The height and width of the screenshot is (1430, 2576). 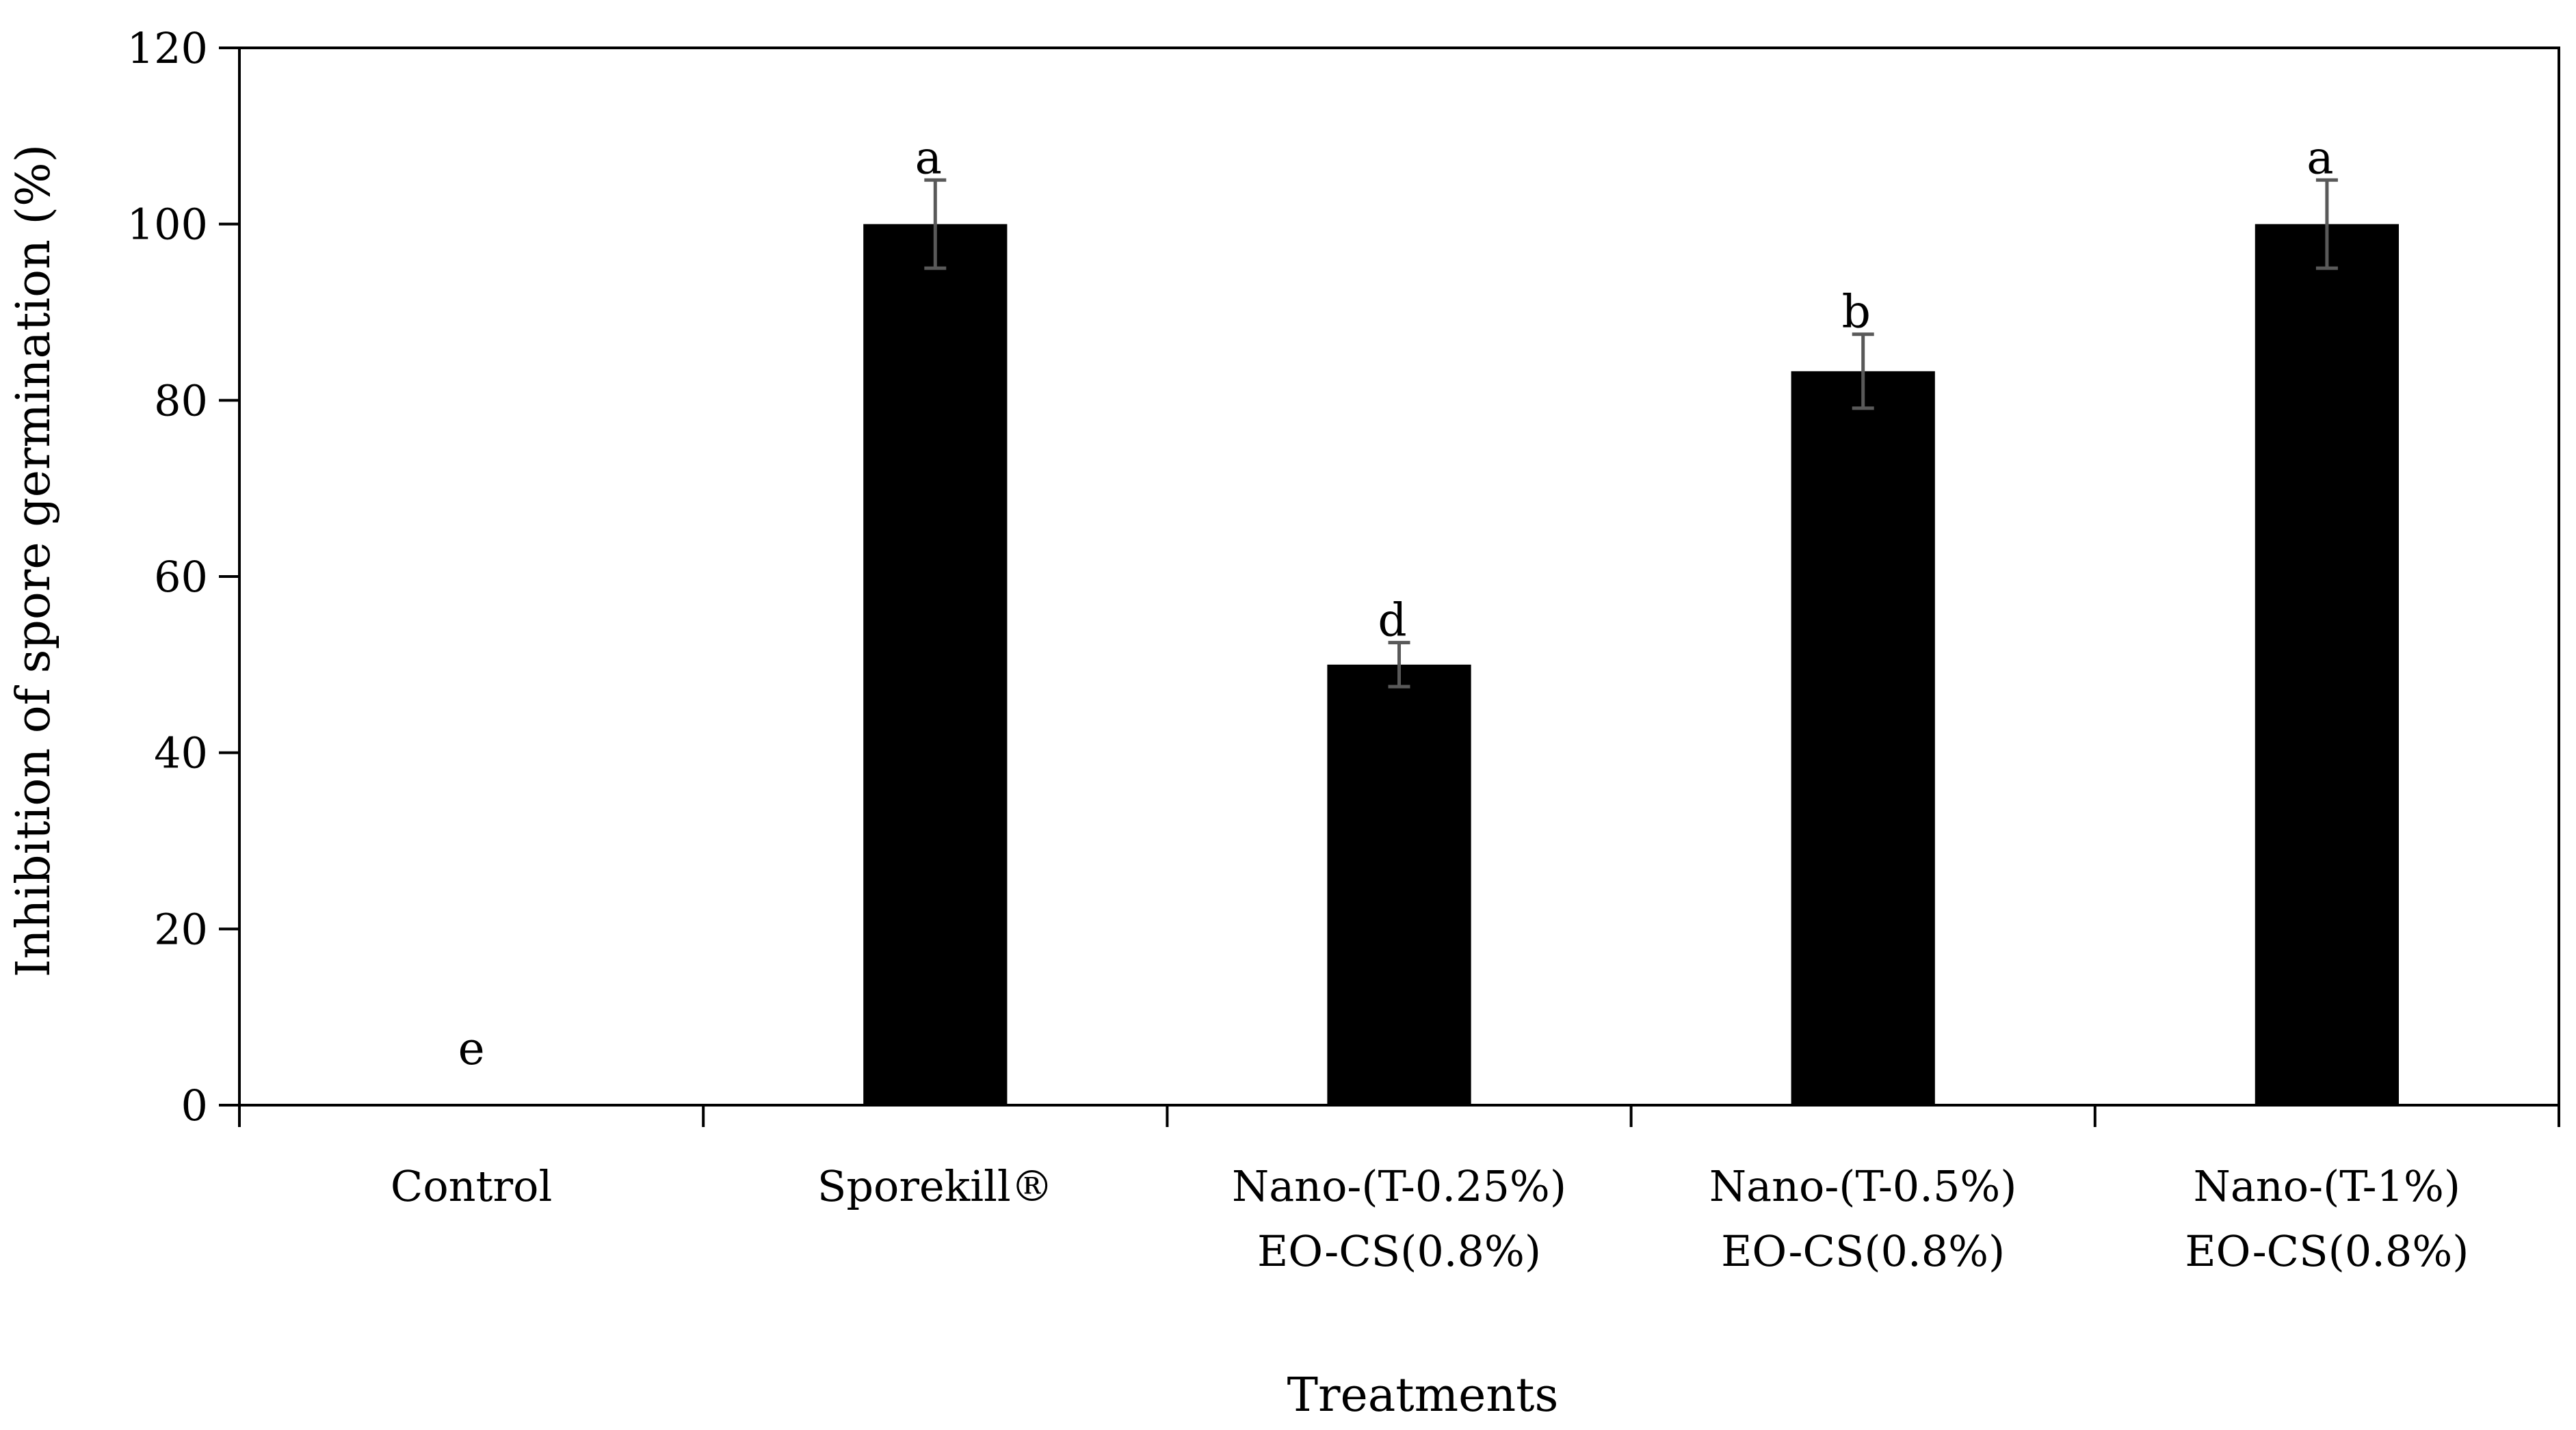 I want to click on y-tick-label: 120, so click(x=167, y=48).